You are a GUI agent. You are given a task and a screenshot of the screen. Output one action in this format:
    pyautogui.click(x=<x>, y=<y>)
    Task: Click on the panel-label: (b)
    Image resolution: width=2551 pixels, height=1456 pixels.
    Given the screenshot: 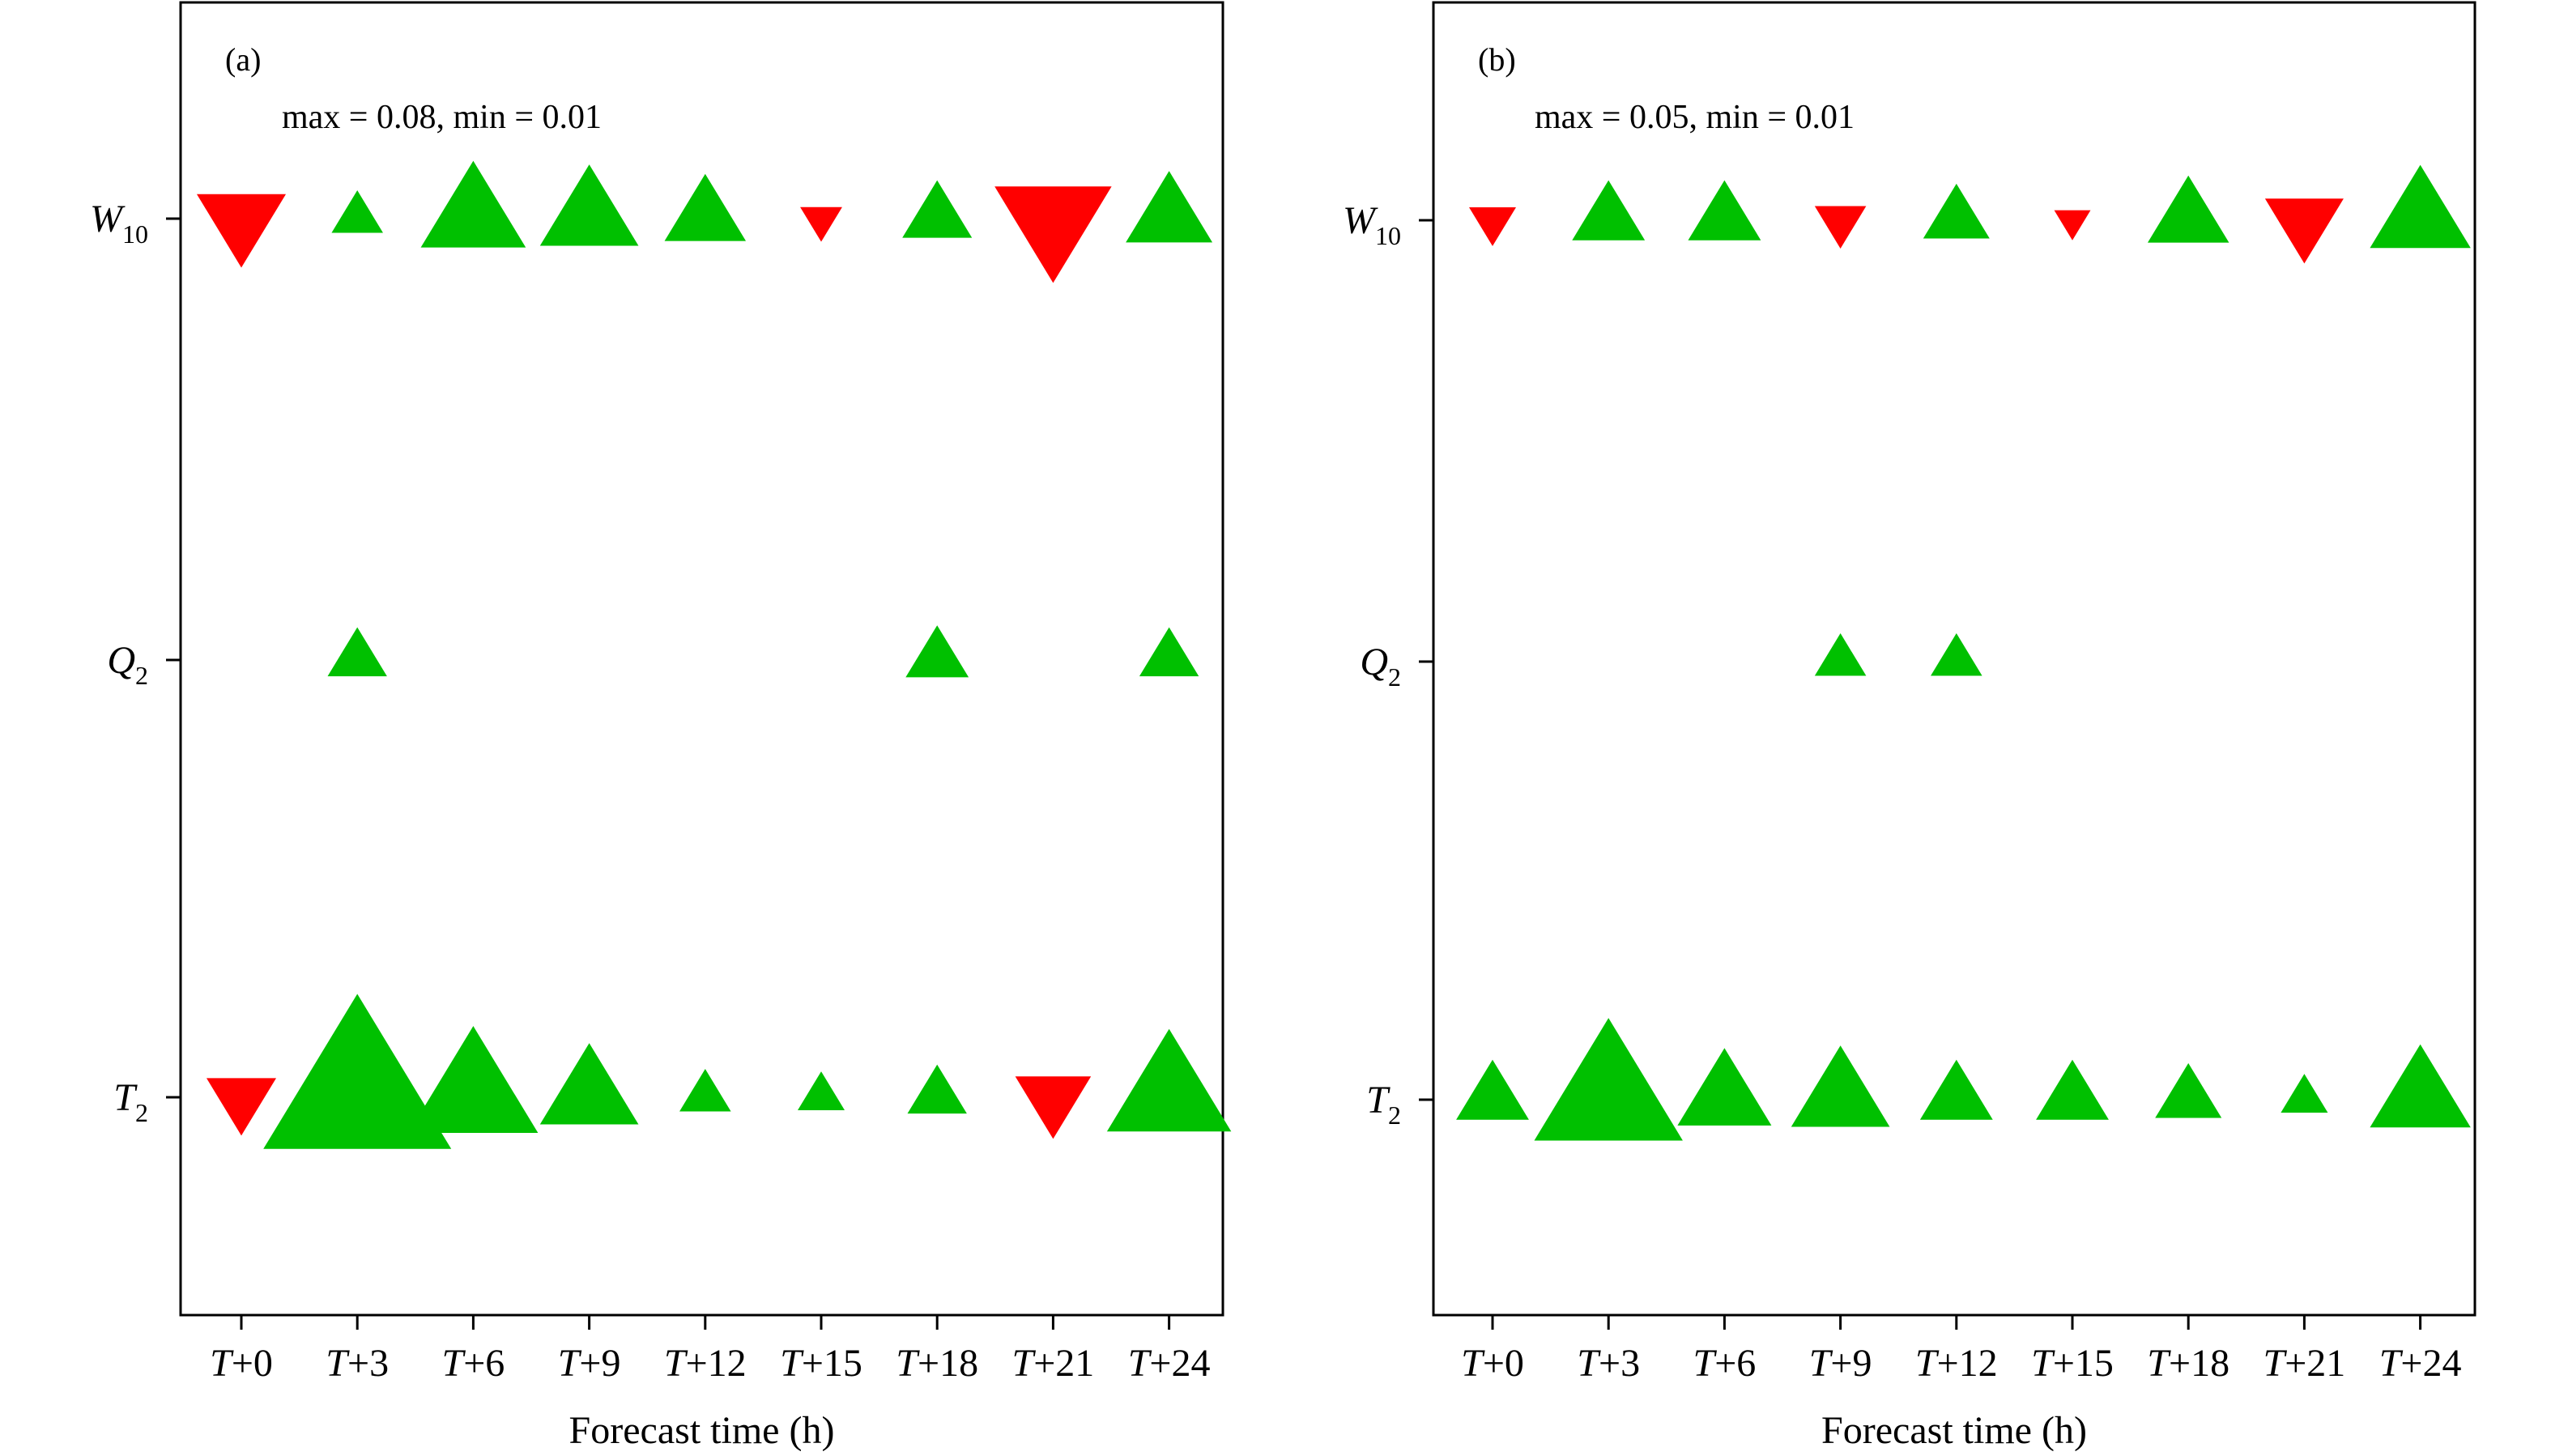 What is the action you would take?
    pyautogui.click(x=1497, y=60)
    